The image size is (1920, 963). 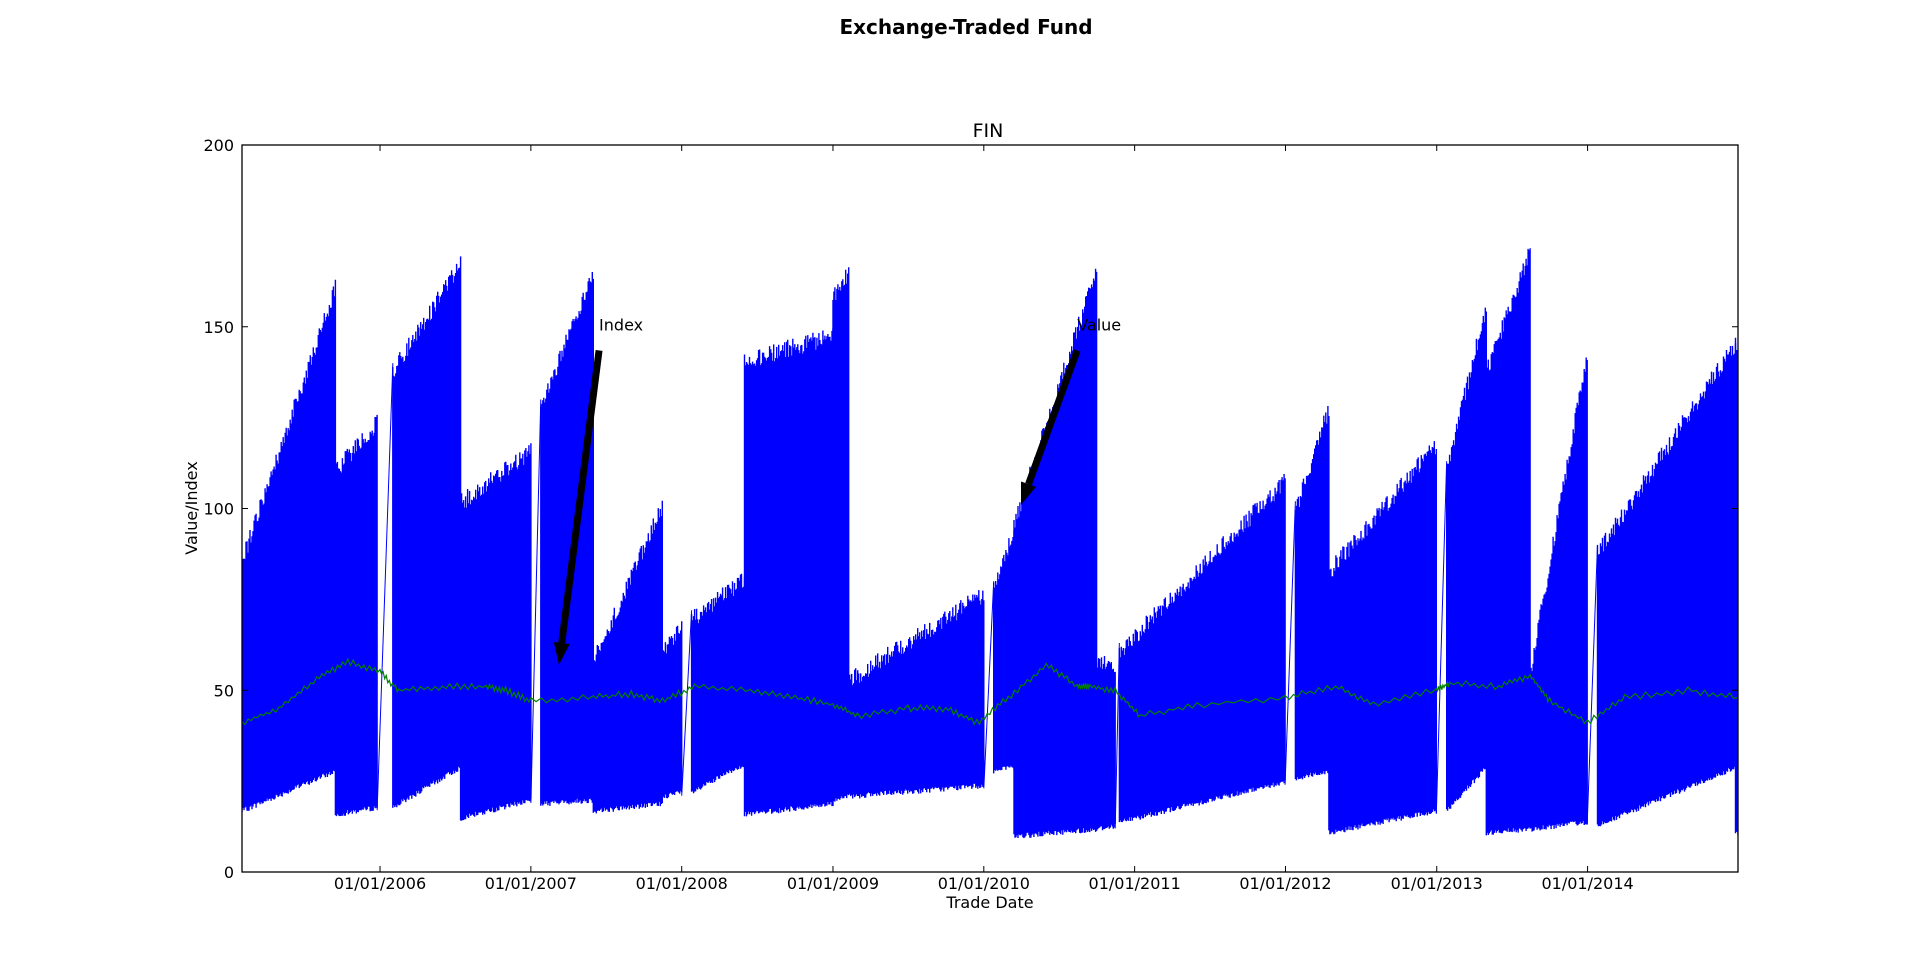 I want to click on annotations: Index Value, so click(x=837, y=490).